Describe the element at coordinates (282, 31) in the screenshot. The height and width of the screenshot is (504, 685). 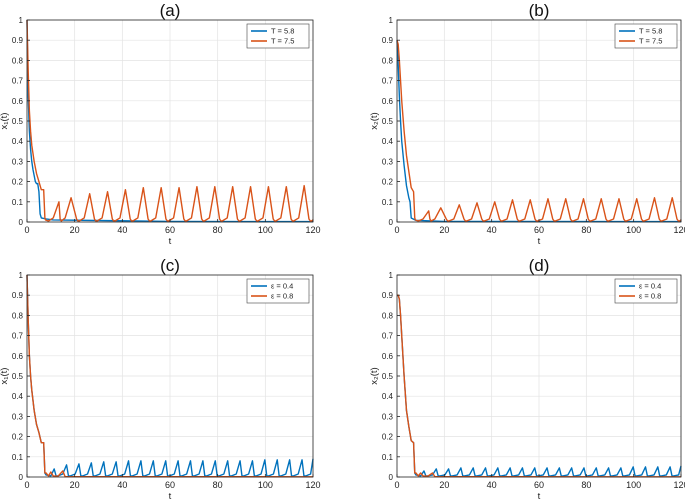
I see `legend-label: T = 5.8` at that location.